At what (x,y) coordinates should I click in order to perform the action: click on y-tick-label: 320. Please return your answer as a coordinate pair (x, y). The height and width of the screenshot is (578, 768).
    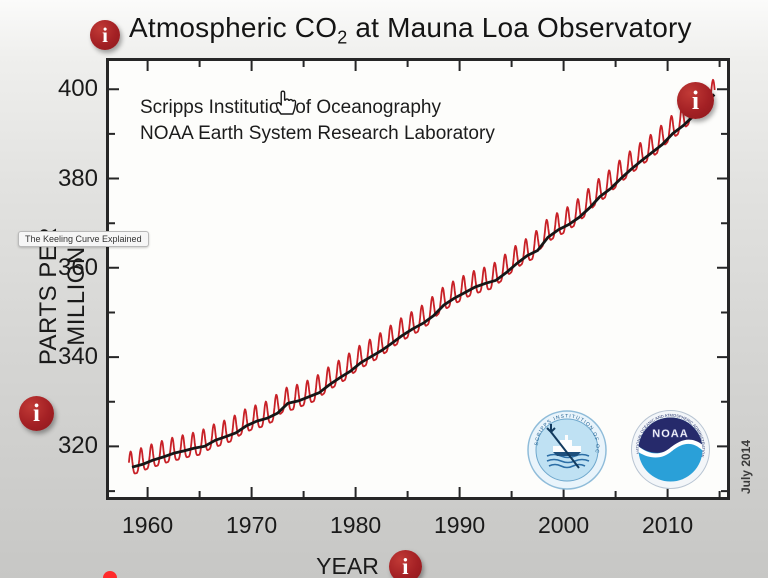
    Looking at the image, I should click on (77, 446).